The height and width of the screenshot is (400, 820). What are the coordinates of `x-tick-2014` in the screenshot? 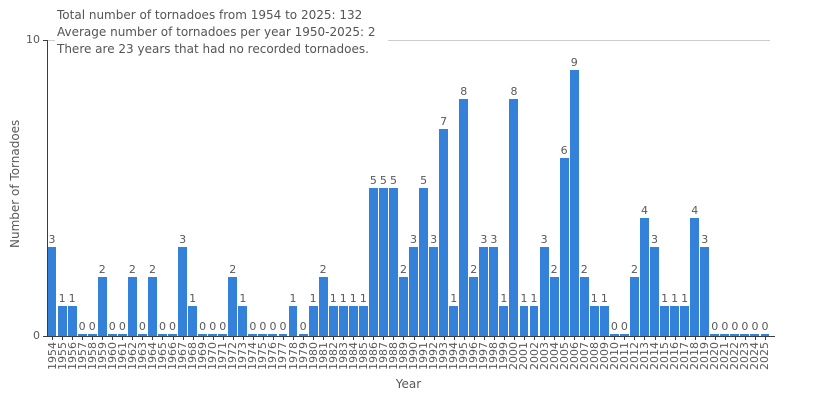 It's located at (655, 338).